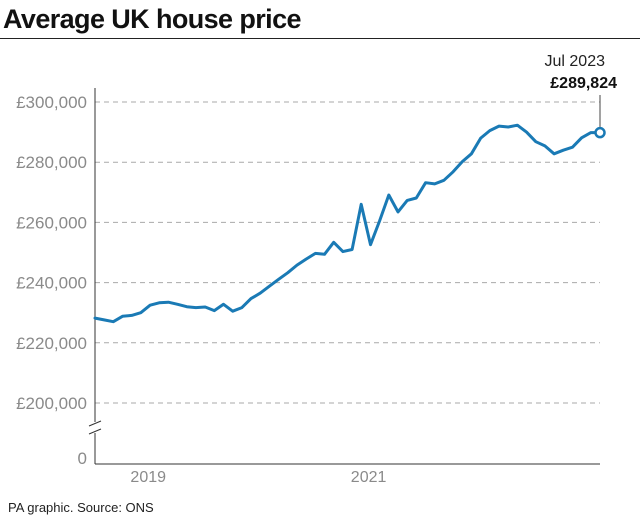 The image size is (640, 521). I want to click on source-note: PA graphic. Source: ONS, so click(81, 507).